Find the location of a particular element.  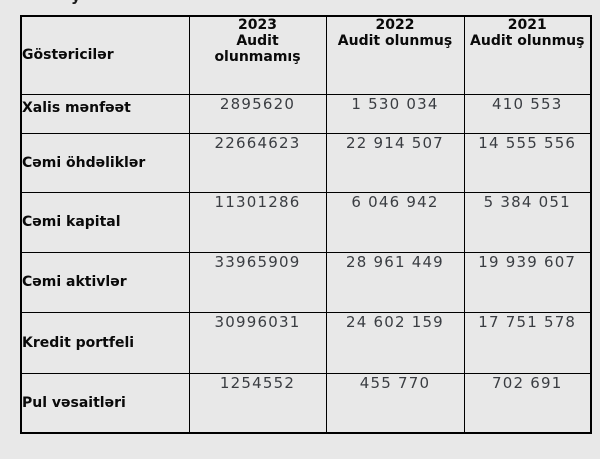

value-2023: 1254552 is located at coordinates (257, 403).